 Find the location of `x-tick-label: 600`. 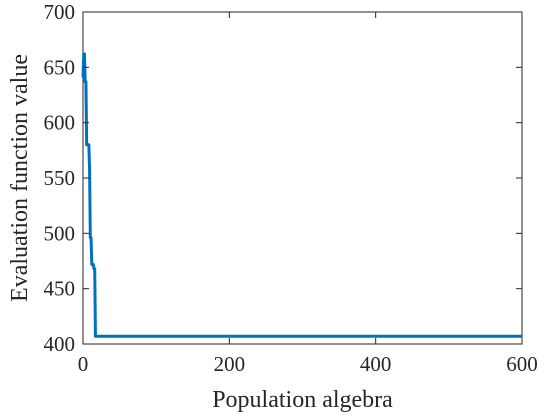

x-tick-label: 600 is located at coordinates (522, 364).